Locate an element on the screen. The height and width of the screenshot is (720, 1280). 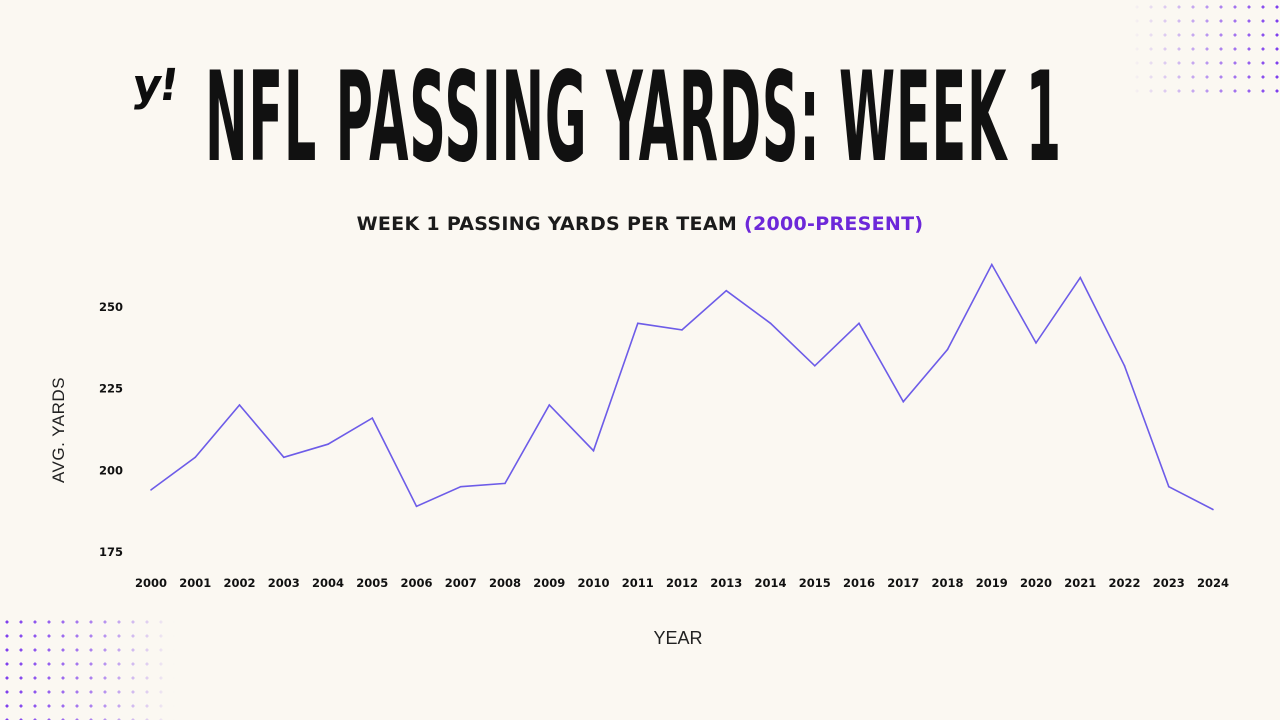
chart-title: NFL PASSING YARDS: WEEK 1 is located at coordinates (633, 118).